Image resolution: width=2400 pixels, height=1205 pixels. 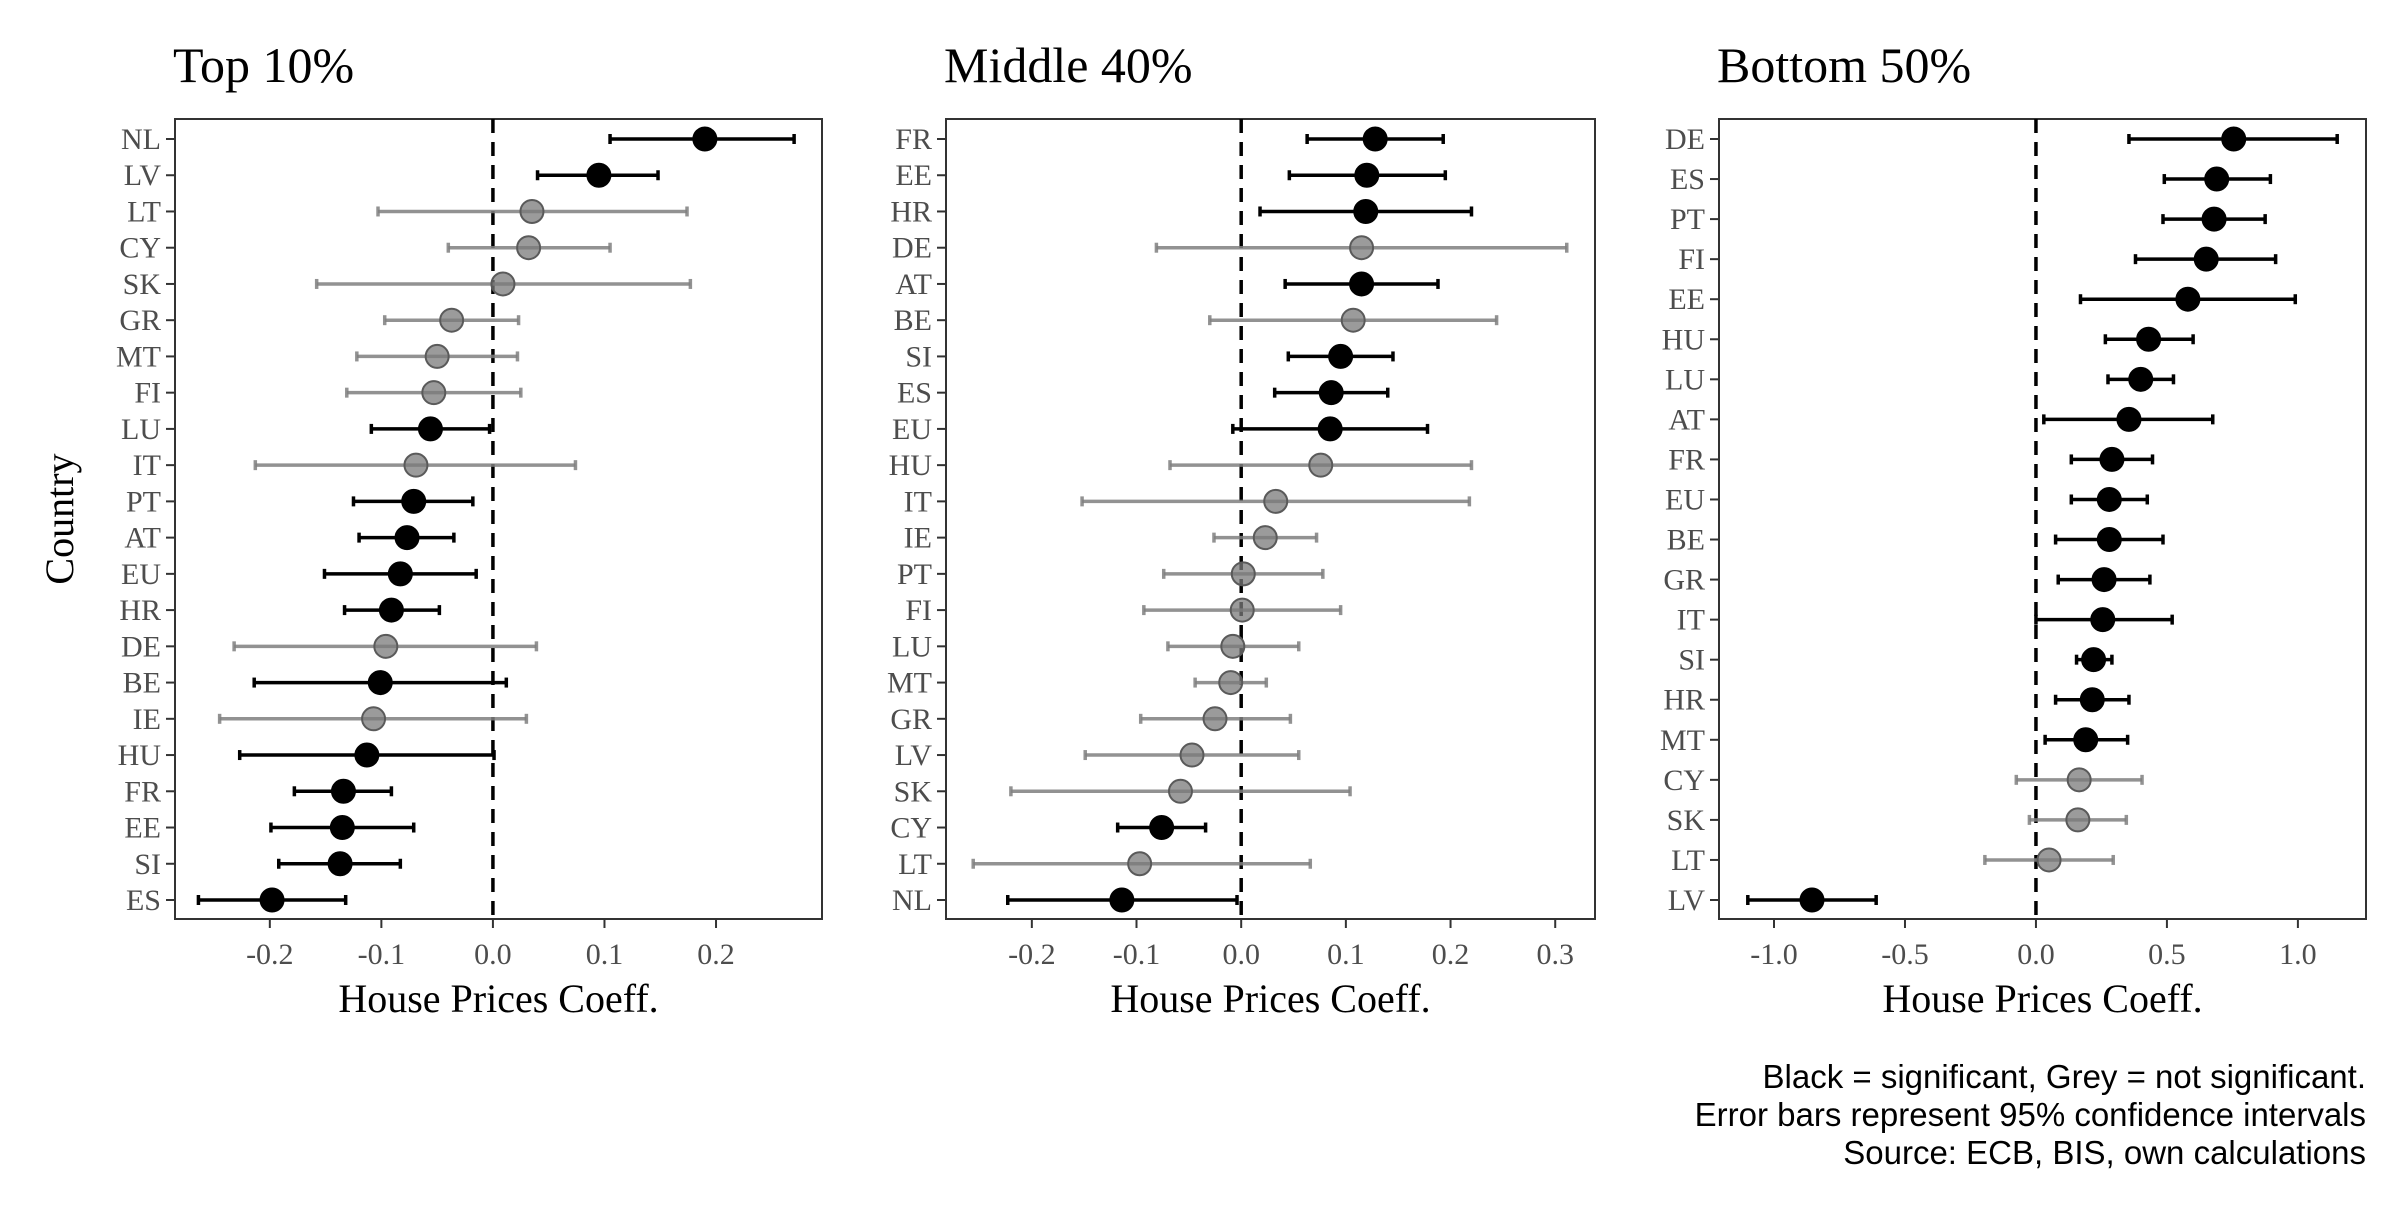 What do you see at coordinates (1844, 65) in the screenshot?
I see `panel-title-3: Bottom 50%` at bounding box center [1844, 65].